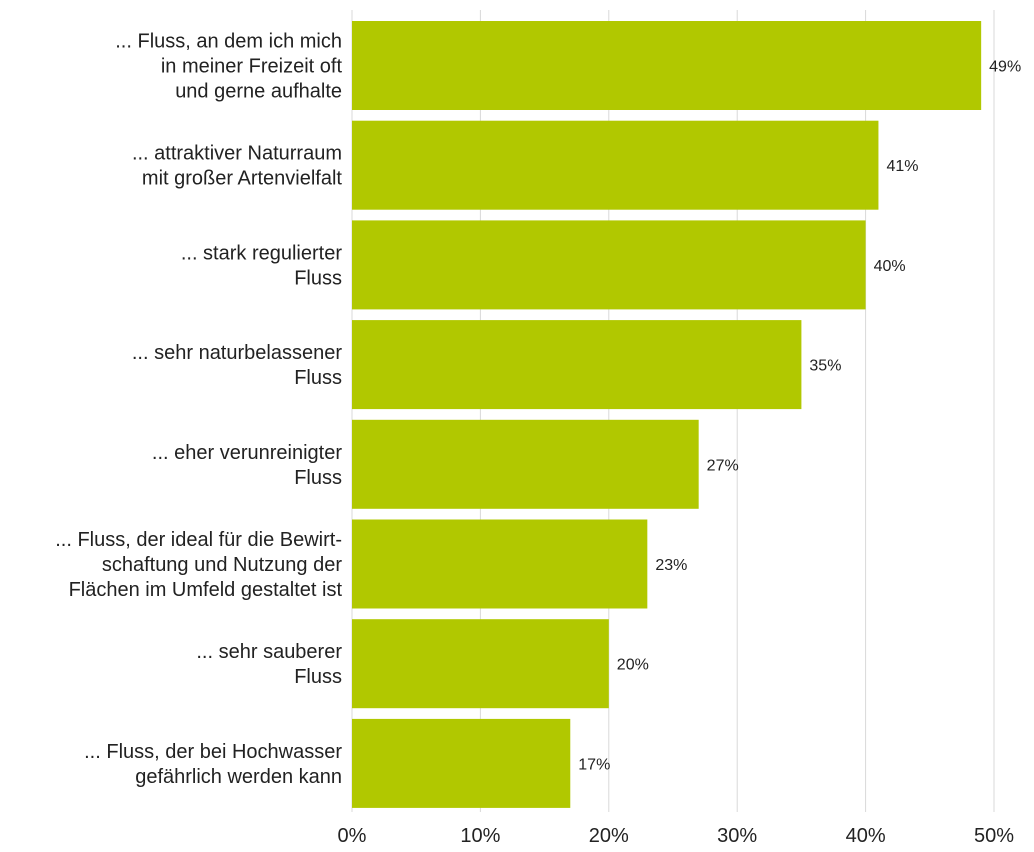  I want to click on value-label: 20%, so click(633, 665).